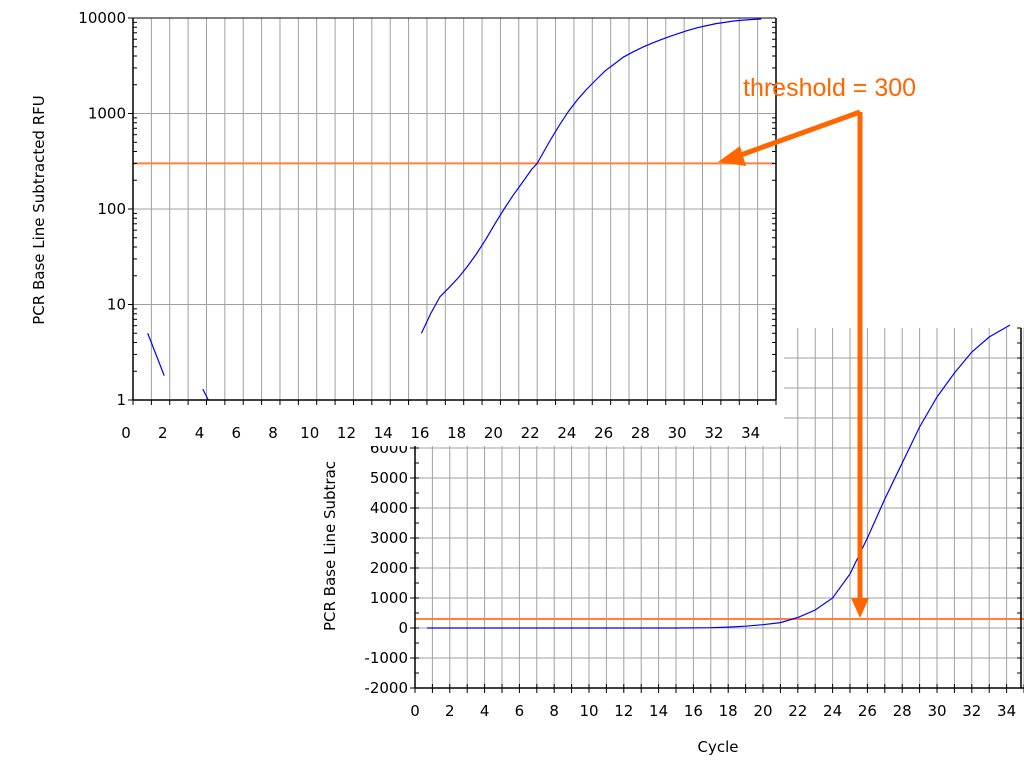 The height and width of the screenshot is (768, 1024). I want to click on linear-x-axis-label: Cycle, so click(718, 747).